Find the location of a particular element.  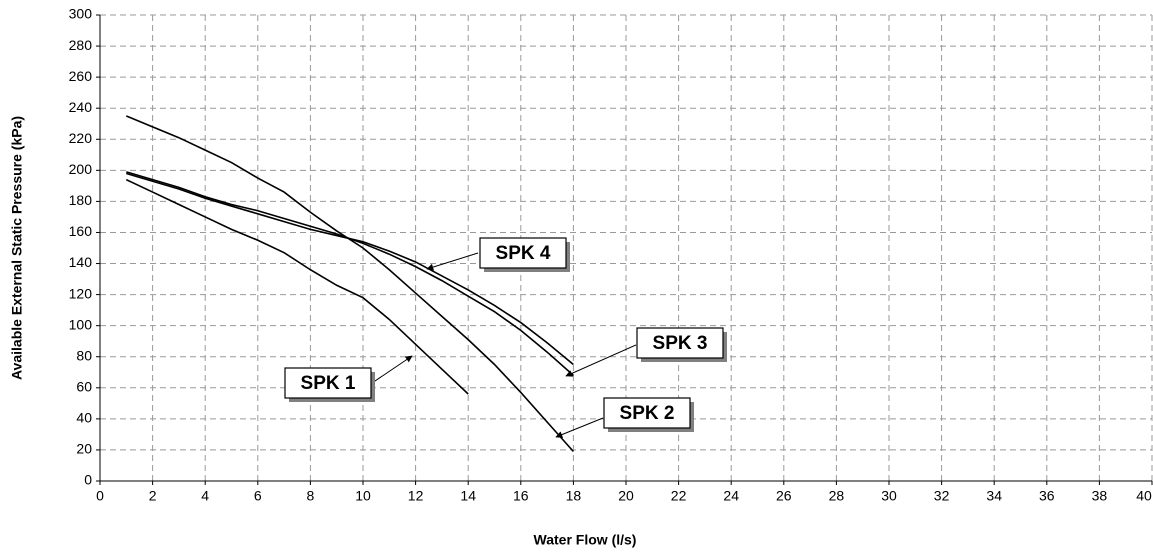

y-tick-label: 120 is located at coordinates (81, 293).